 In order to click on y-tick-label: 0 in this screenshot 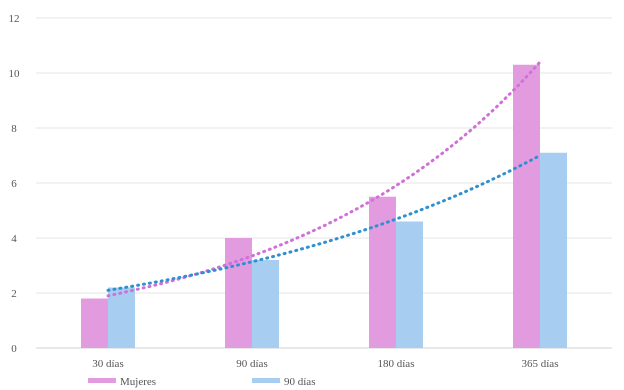, I will do `click(14, 349)`.